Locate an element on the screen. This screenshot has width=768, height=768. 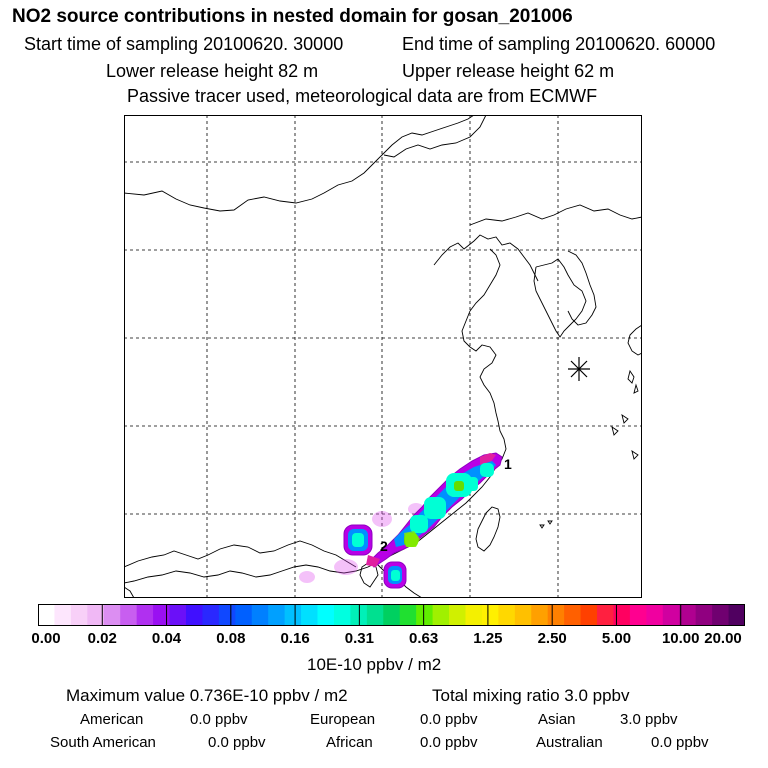
source-label-2: 2 is located at coordinates (384, 546).